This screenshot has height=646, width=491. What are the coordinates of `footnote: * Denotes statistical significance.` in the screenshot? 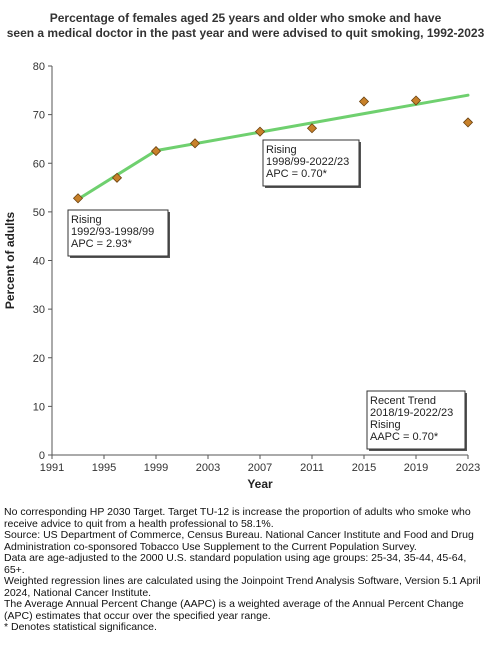 It's located at (80, 627).